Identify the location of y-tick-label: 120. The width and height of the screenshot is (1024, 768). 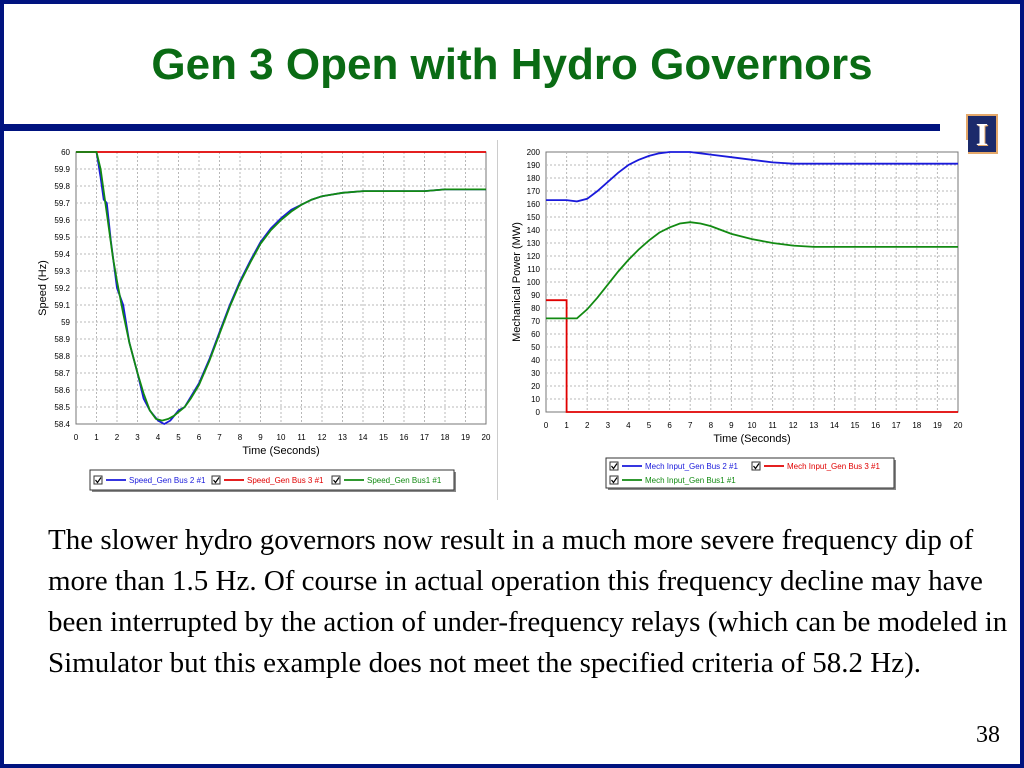
(534, 256).